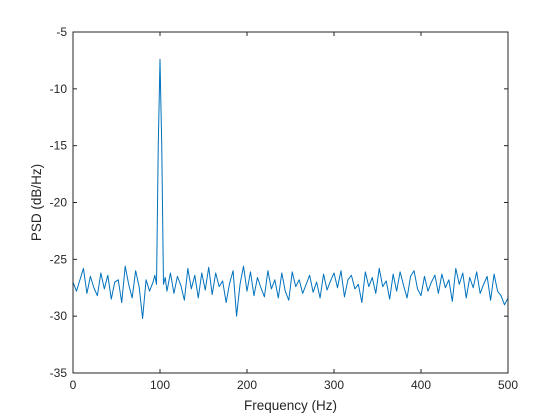 The width and height of the screenshot is (560, 420). Describe the element at coordinates (59, 259) in the screenshot. I see `y-tick-label: -25` at that location.